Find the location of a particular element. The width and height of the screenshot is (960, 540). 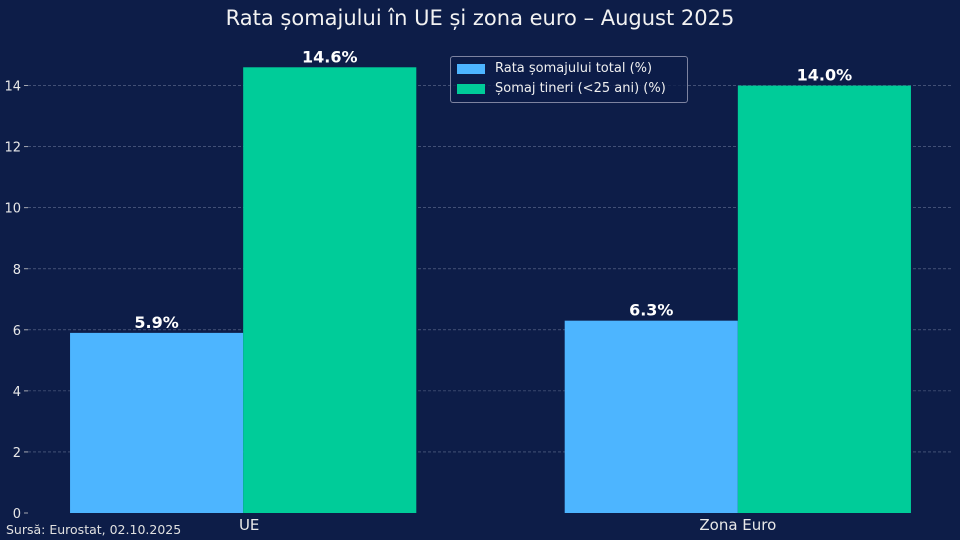

y-tick-label: 14 is located at coordinates (12, 87).